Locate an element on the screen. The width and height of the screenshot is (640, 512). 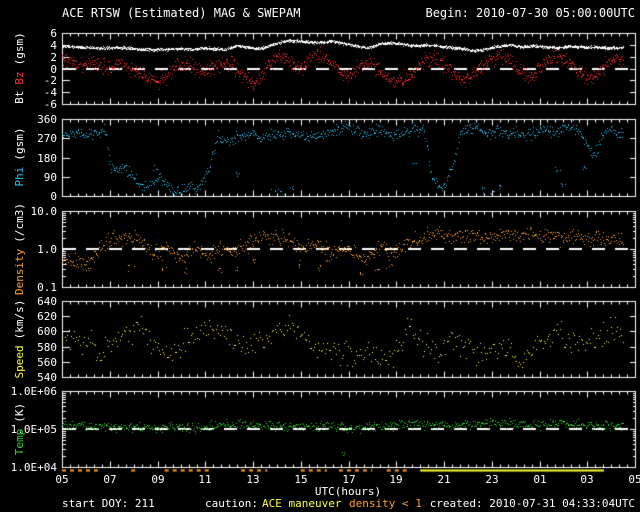
x-tick-label: 17 is located at coordinates (349, 479).